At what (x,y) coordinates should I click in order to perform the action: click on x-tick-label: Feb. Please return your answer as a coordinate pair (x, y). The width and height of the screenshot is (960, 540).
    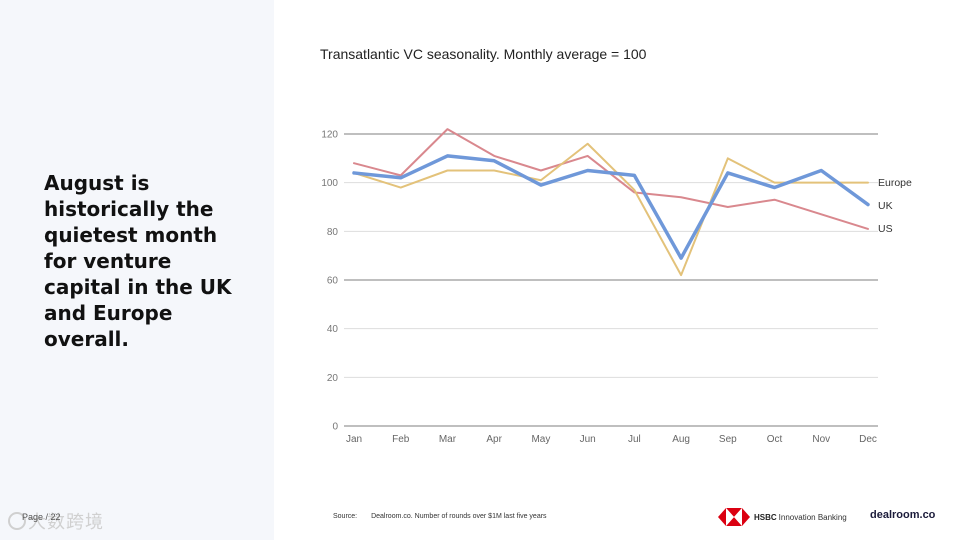
    Looking at the image, I should click on (401, 439).